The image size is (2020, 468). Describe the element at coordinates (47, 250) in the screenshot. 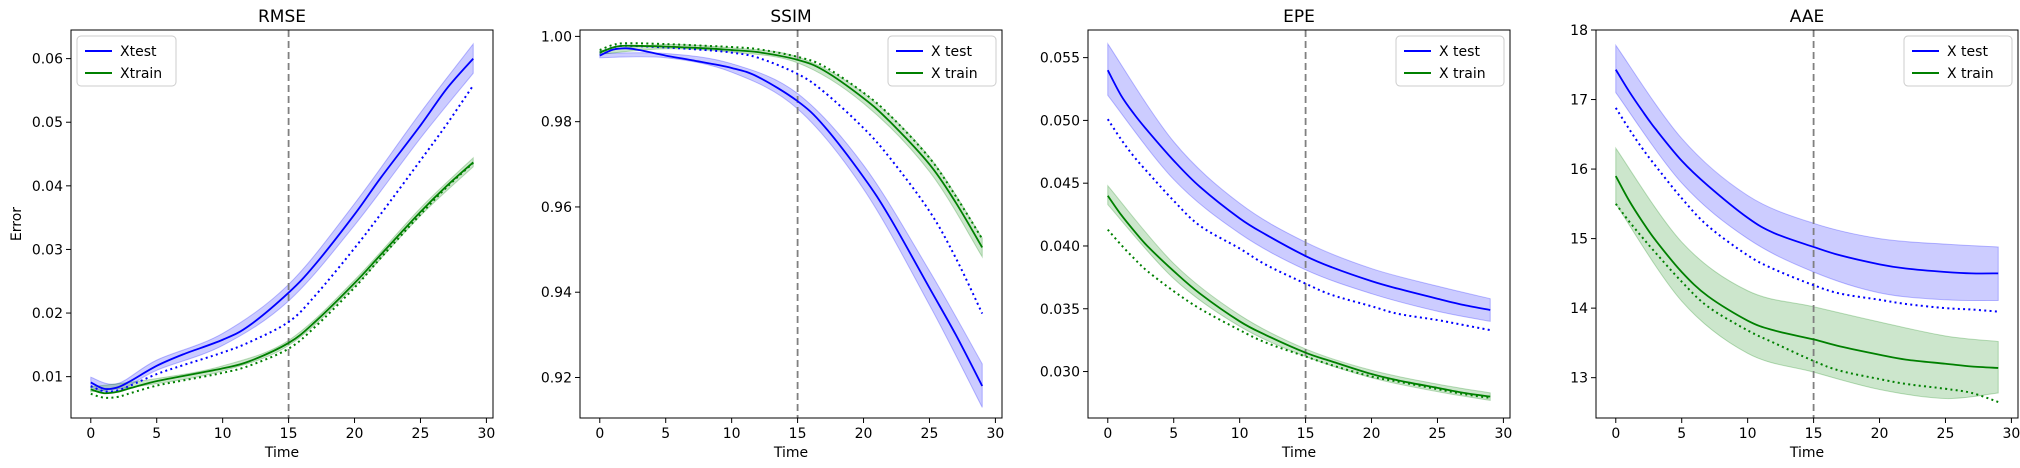

I see `y-tick-label: 0.03` at that location.